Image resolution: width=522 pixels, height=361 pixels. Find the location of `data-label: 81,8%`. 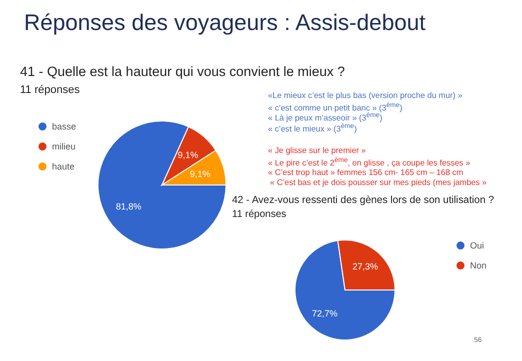

data-label: 81,8% is located at coordinates (129, 206).